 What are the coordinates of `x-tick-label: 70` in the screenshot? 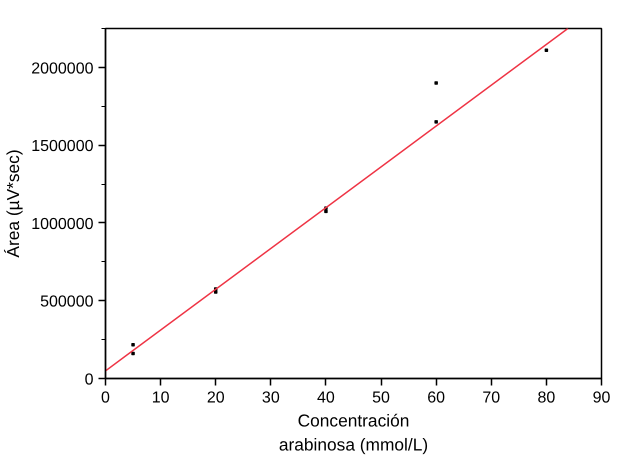 It's located at (491, 398).